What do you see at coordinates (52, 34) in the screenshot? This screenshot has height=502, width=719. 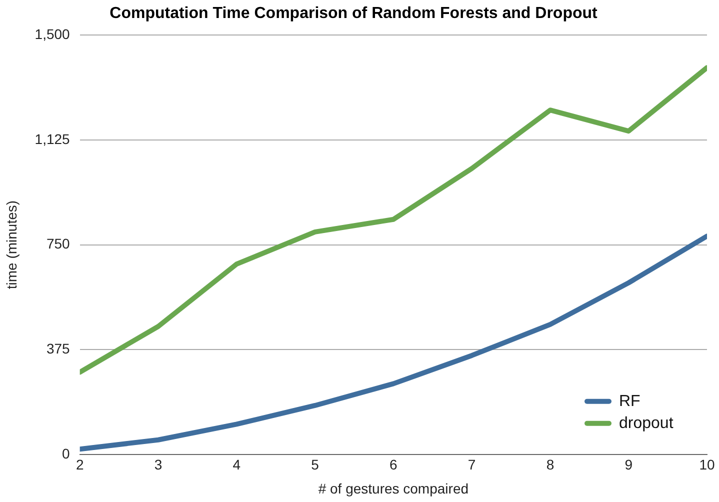 I see `y-tick-label: 1,500` at bounding box center [52, 34].